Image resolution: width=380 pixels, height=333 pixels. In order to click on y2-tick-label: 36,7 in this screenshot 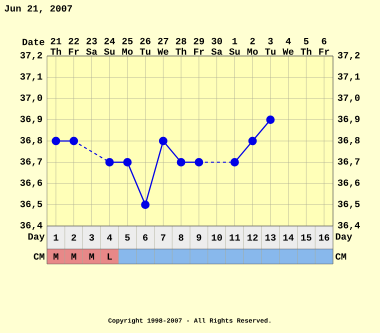, I will do `click(349, 162)`.